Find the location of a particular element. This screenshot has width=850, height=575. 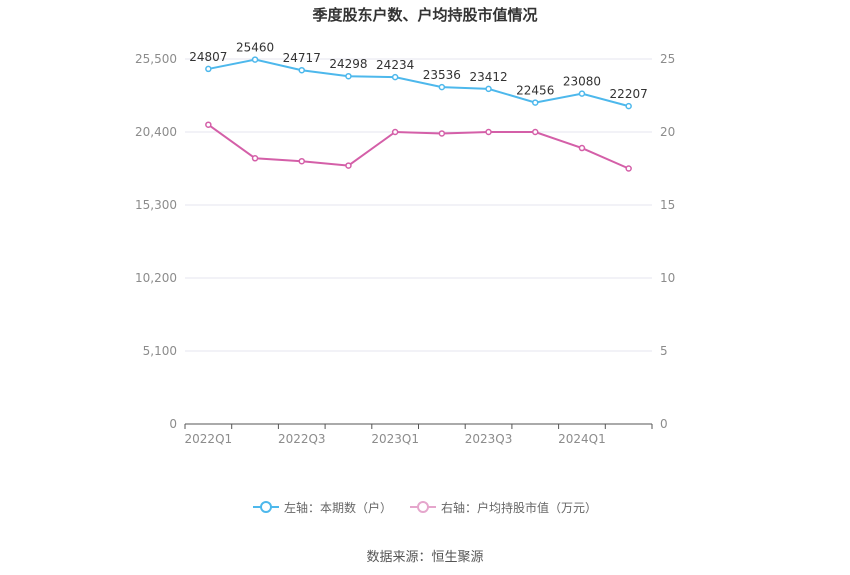

legend-item-households: 左轴：本期数（户） is located at coordinates (322, 507).